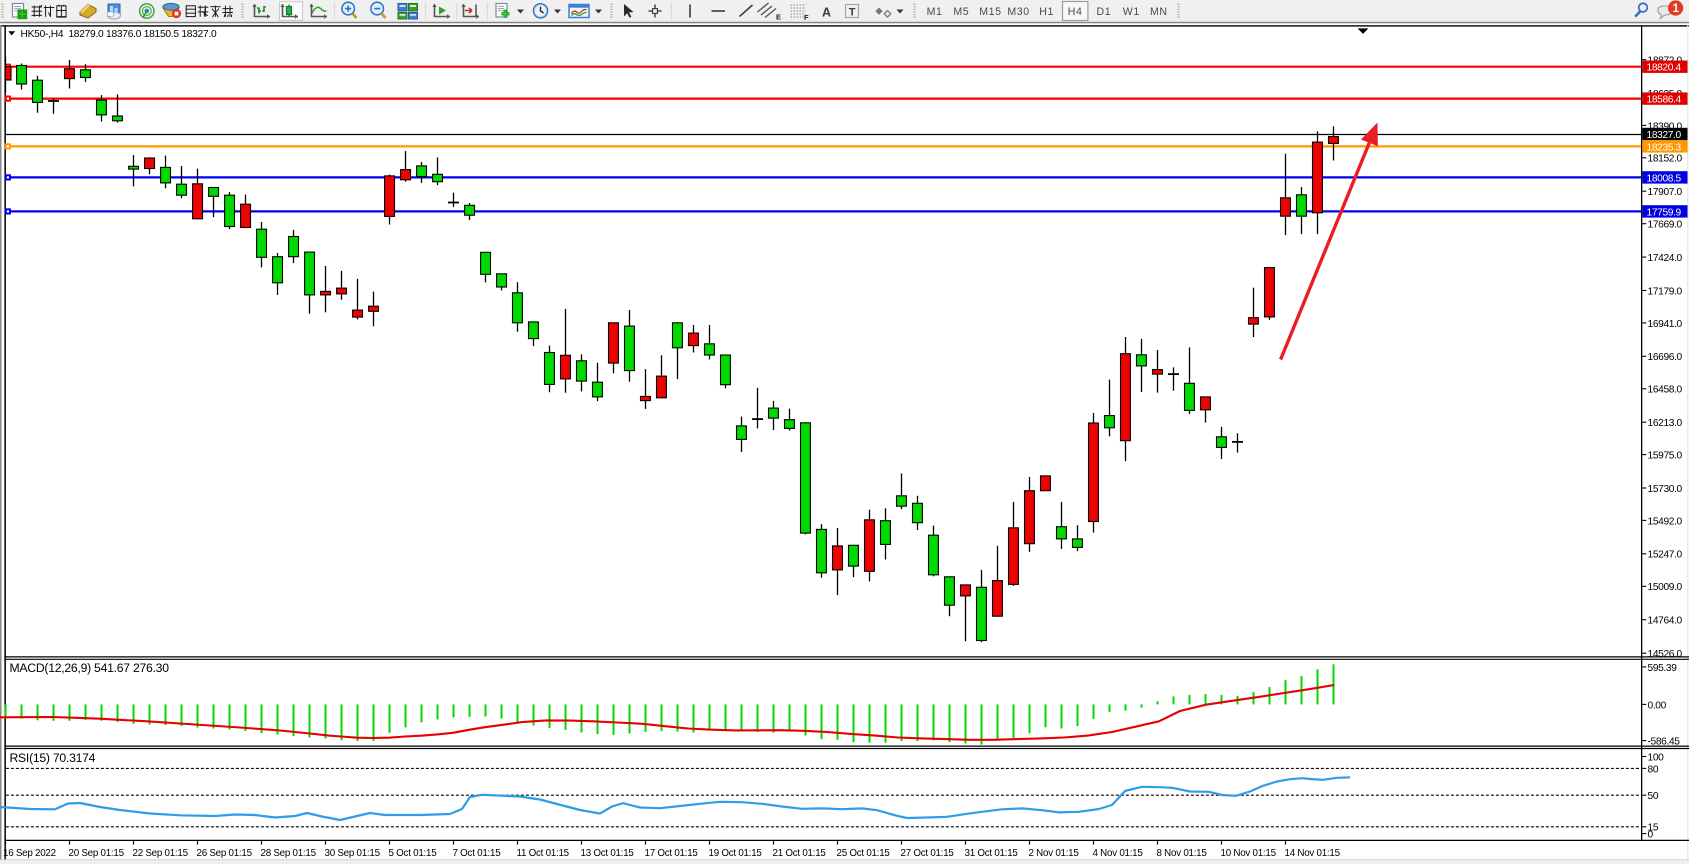  What do you see at coordinates (53, 758) in the screenshot?
I see `svg-text: RSI(15) 70.3174` at bounding box center [53, 758].